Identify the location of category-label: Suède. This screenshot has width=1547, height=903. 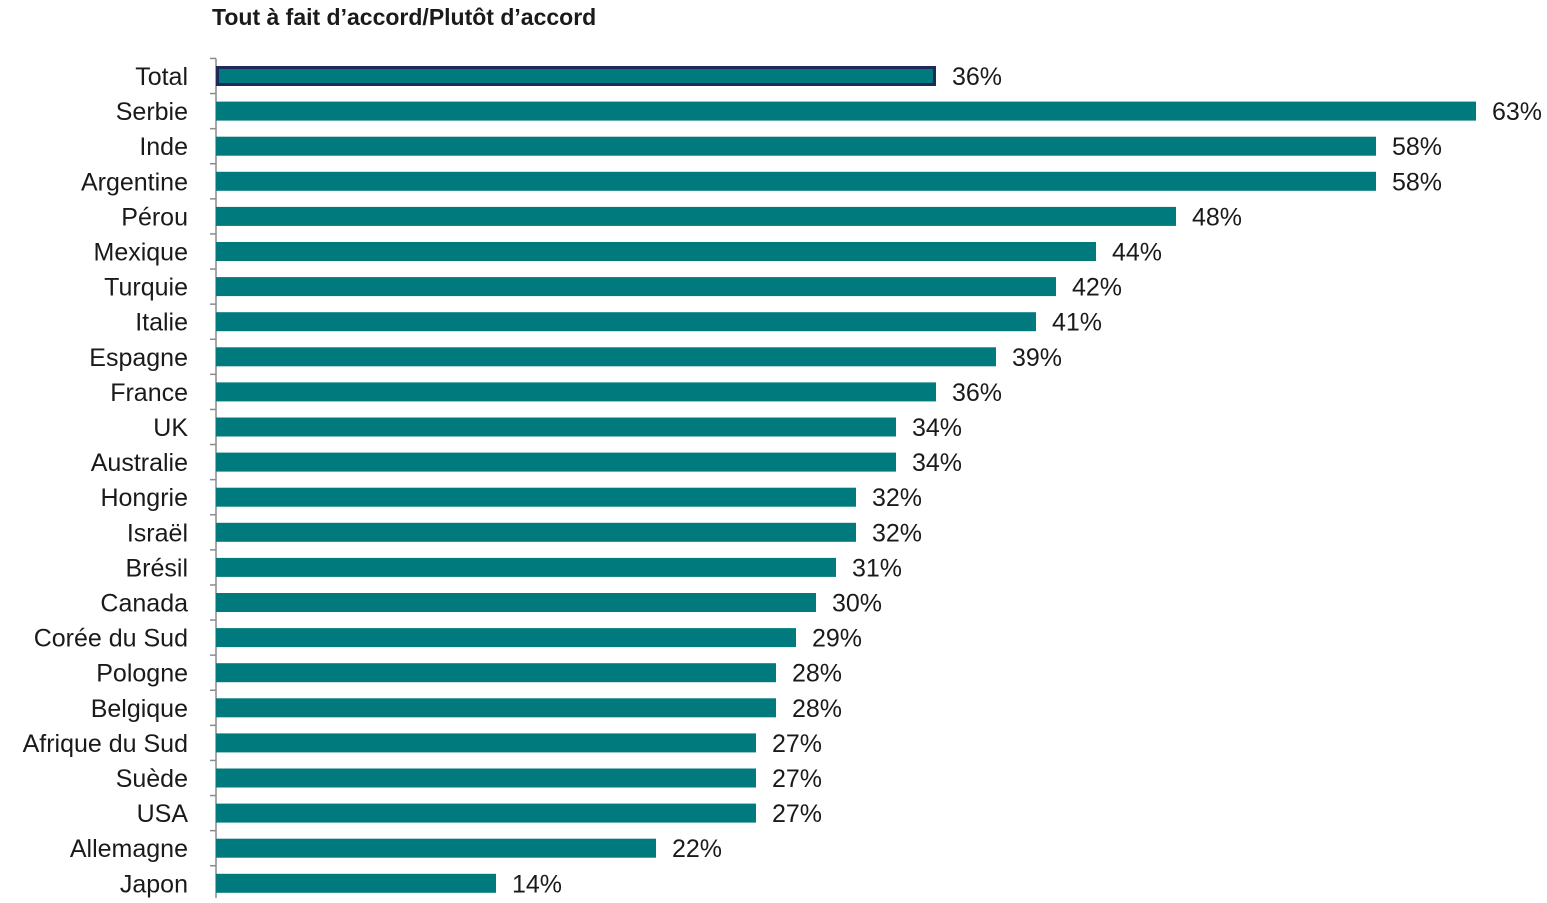
(152, 779).